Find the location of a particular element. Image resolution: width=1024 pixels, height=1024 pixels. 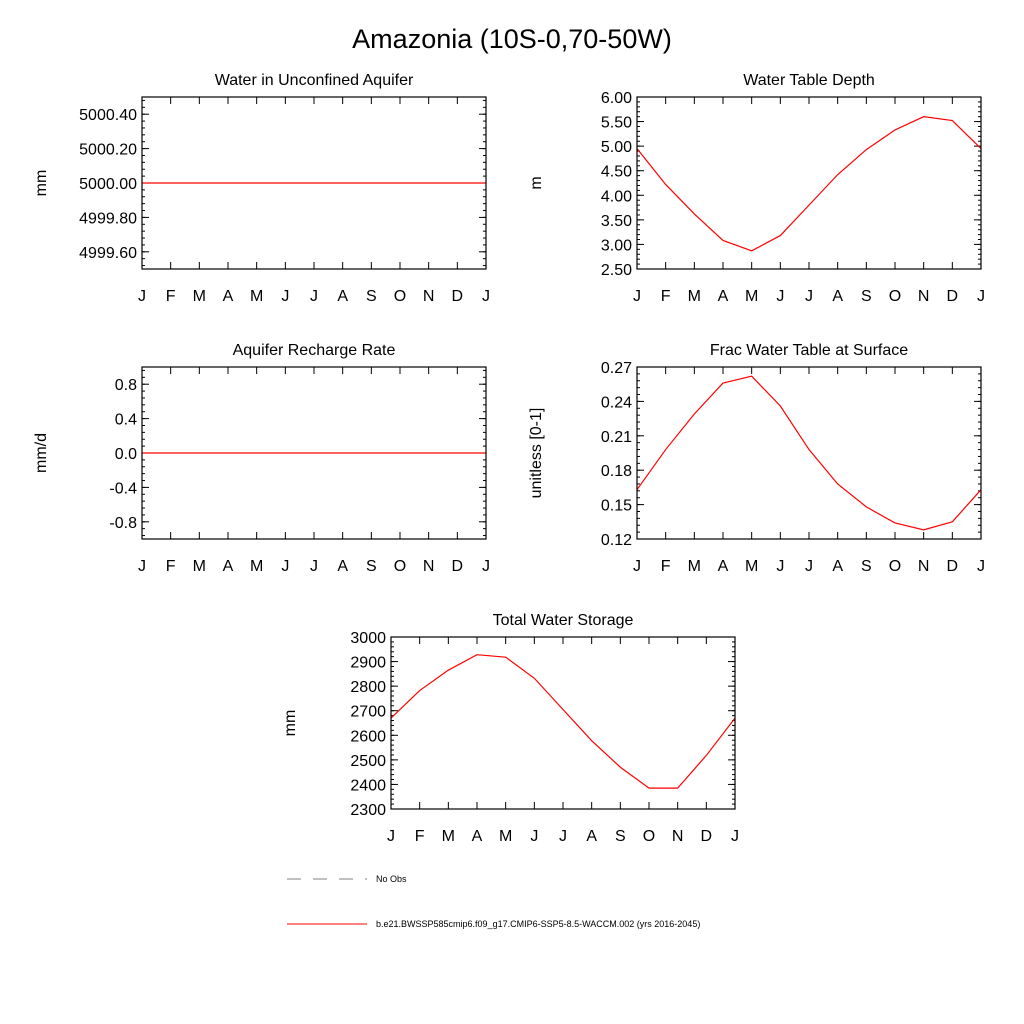

legend-entry: No Obs is located at coordinates (347, 879).